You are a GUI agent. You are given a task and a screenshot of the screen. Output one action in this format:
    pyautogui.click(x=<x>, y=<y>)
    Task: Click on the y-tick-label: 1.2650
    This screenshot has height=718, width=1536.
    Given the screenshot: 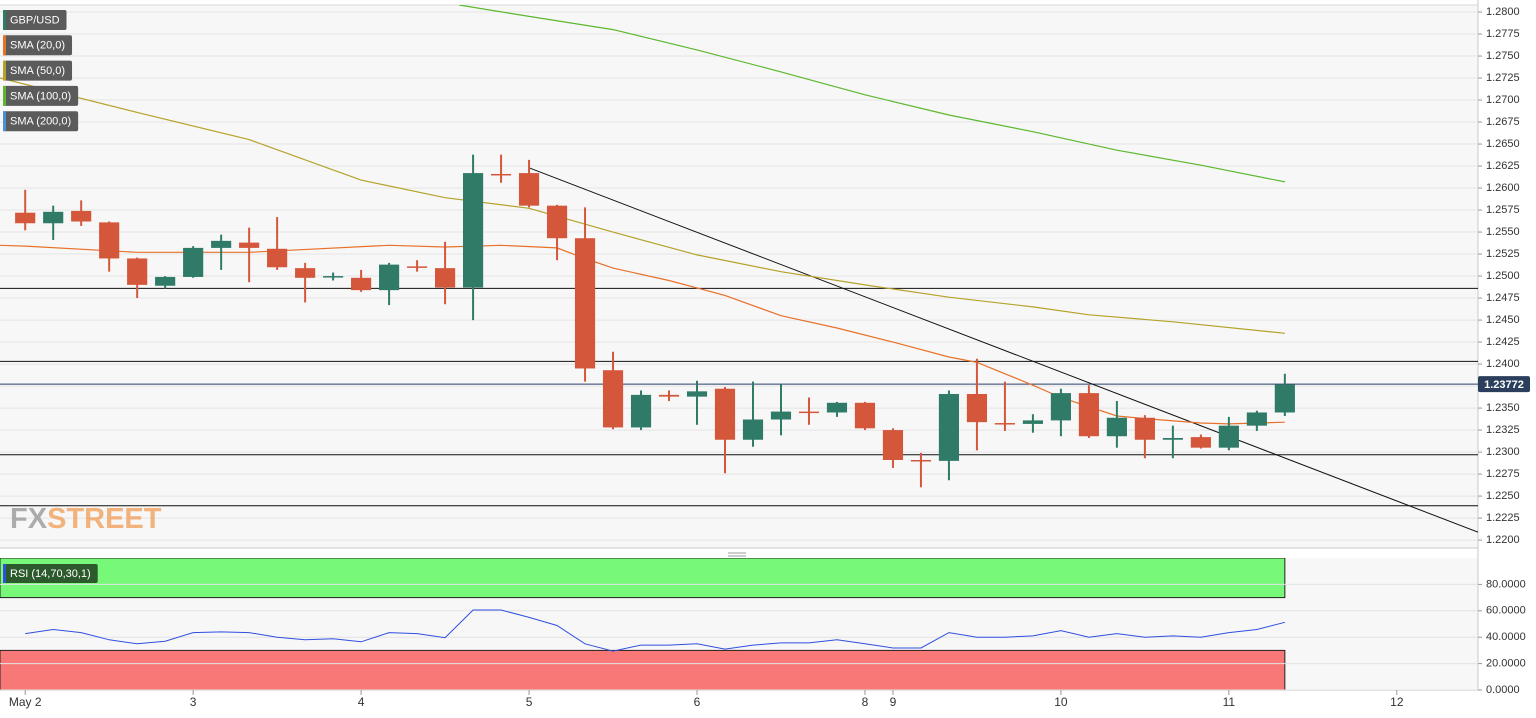 What is the action you would take?
    pyautogui.click(x=1503, y=144)
    